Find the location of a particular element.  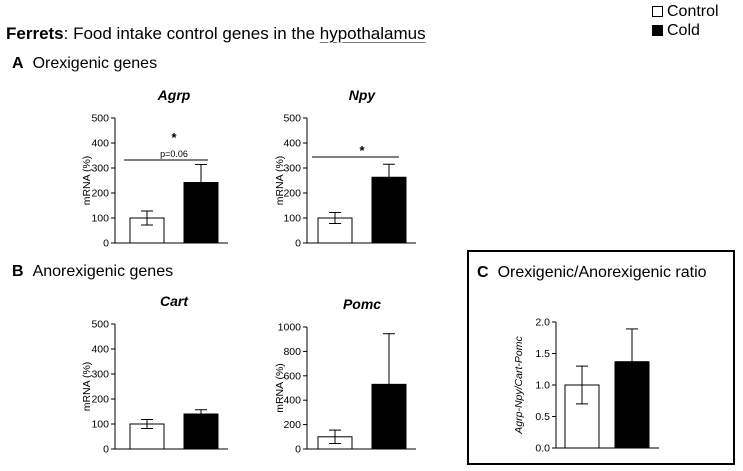

section-c-letter: C is located at coordinates (483, 272).